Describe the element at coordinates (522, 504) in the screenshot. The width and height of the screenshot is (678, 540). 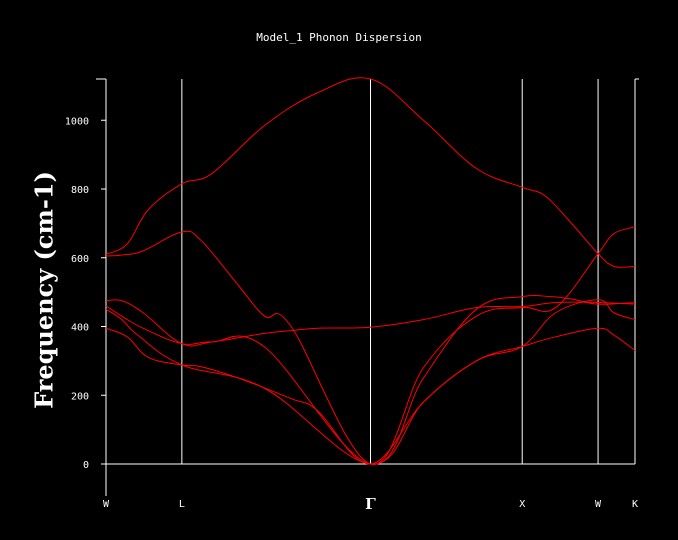
I see `x-tick-label: X` at that location.